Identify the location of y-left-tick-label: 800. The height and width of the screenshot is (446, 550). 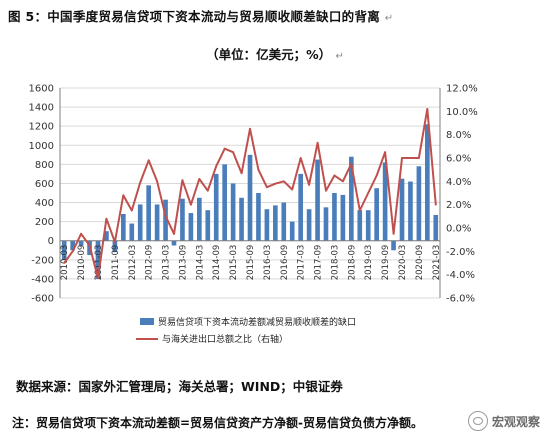
(44, 165).